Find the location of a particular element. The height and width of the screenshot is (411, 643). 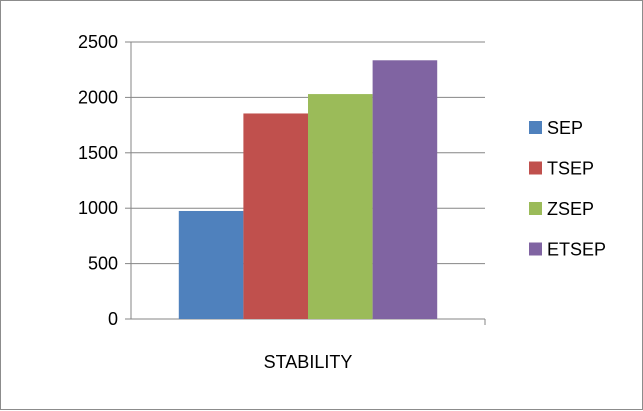

x-category-label: STABILITY is located at coordinates (308, 362).